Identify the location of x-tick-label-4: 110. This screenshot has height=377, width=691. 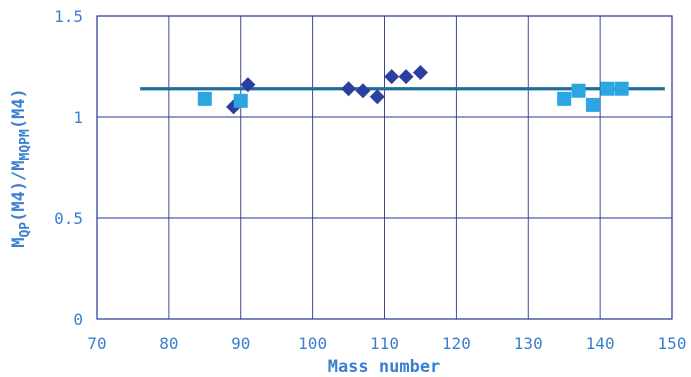
(384, 343).